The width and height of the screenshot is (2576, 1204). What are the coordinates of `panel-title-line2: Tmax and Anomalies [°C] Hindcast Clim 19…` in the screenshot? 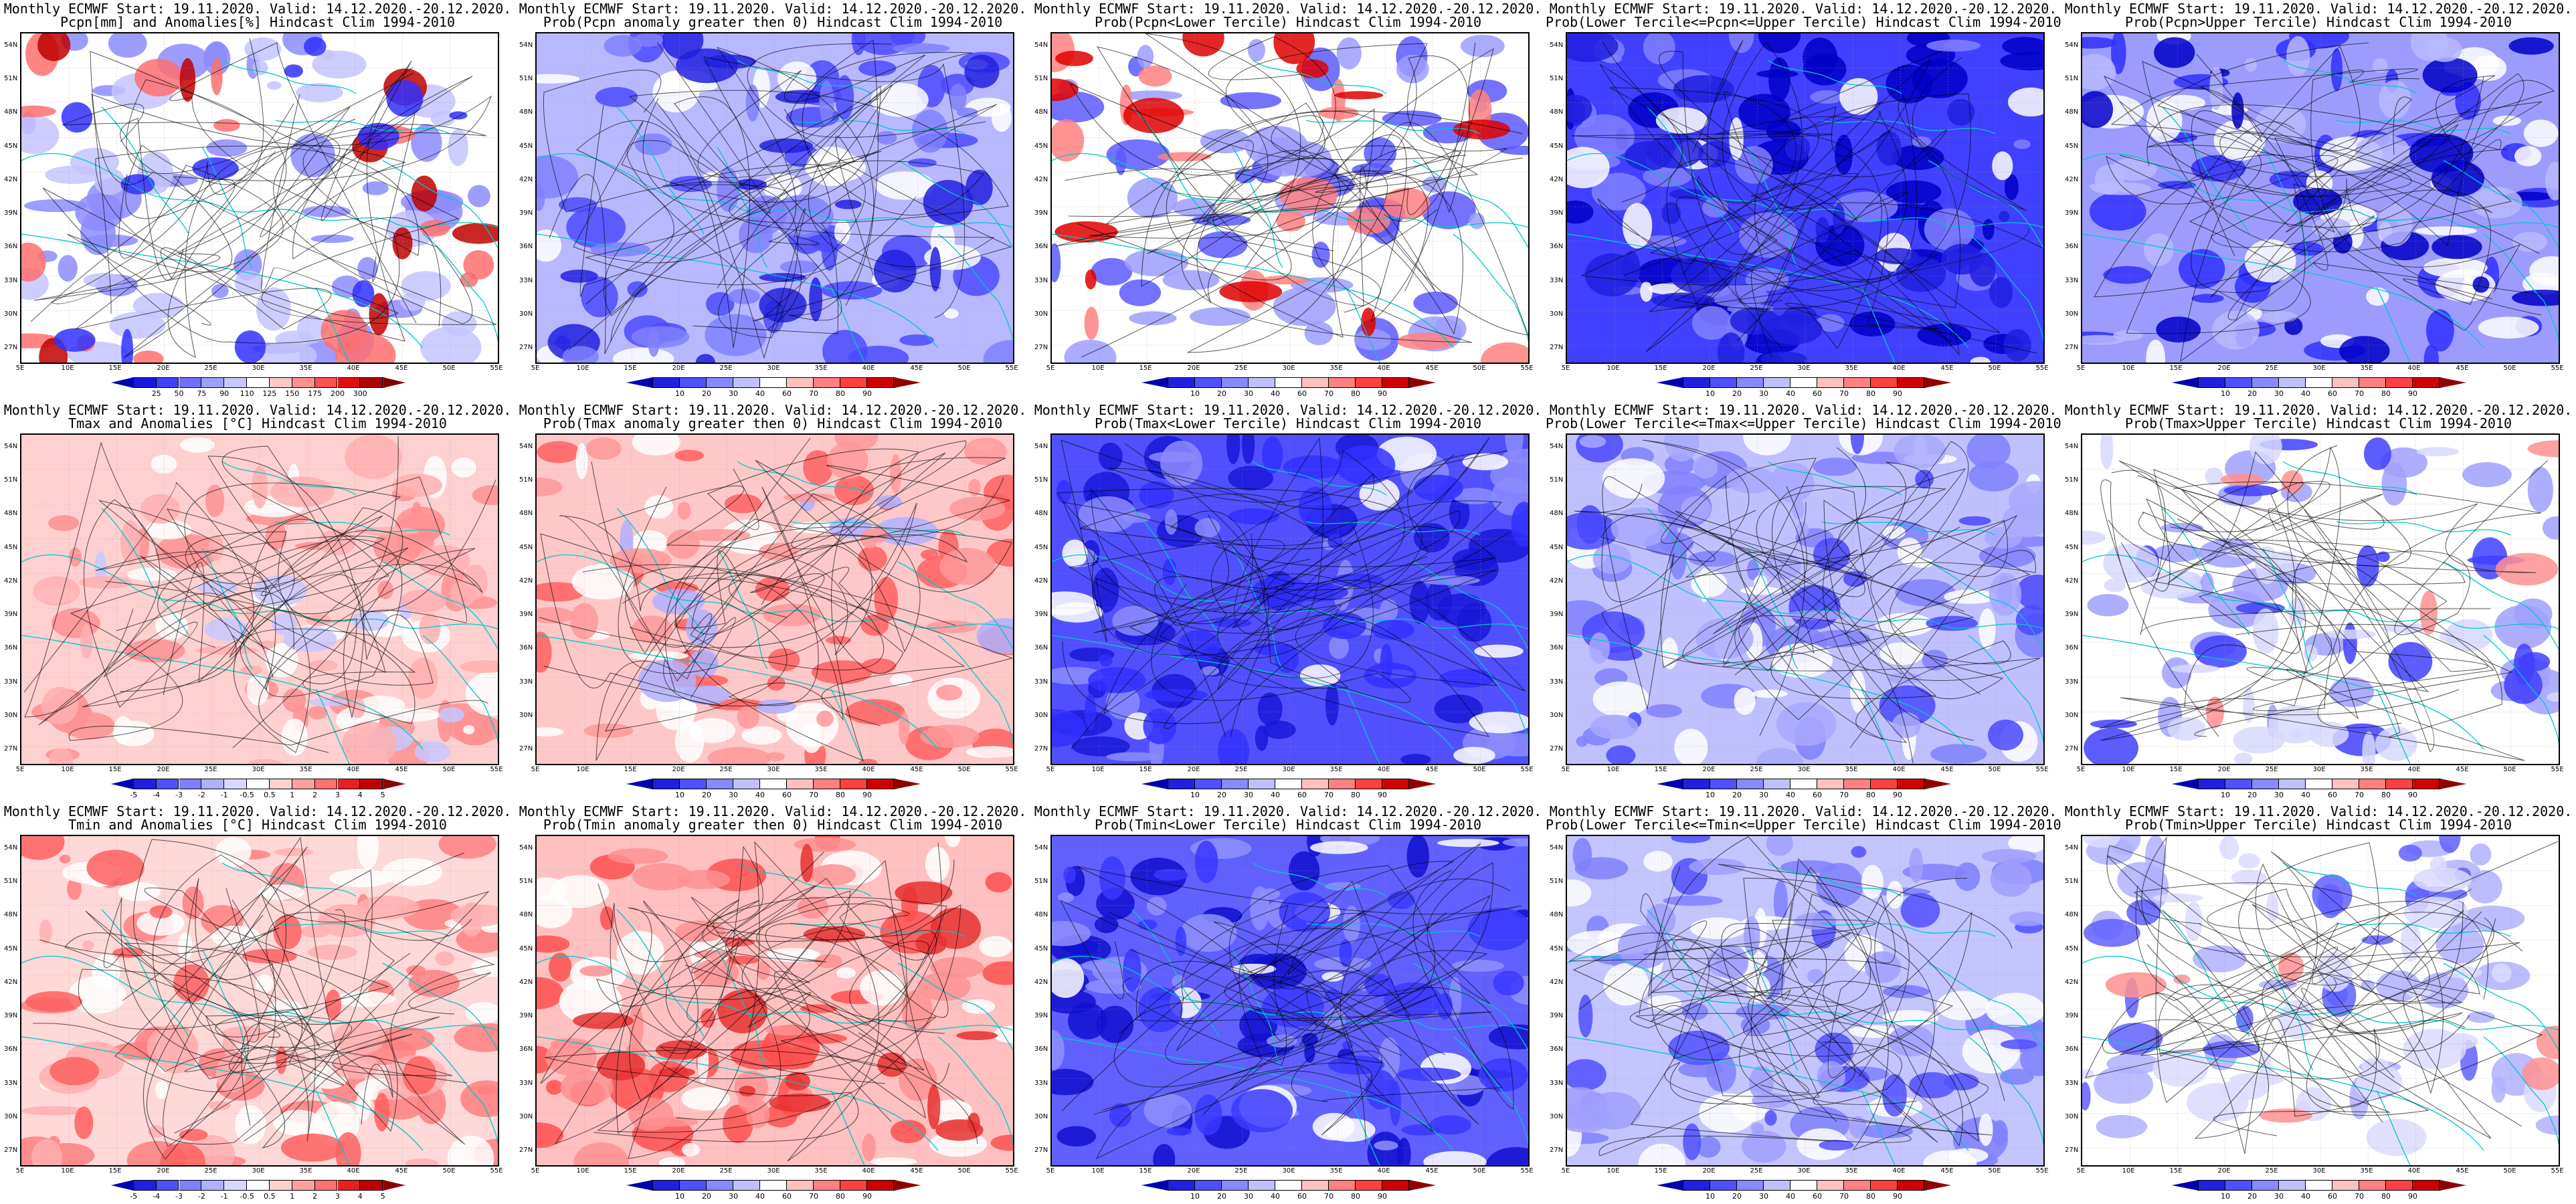 It's located at (257, 423).